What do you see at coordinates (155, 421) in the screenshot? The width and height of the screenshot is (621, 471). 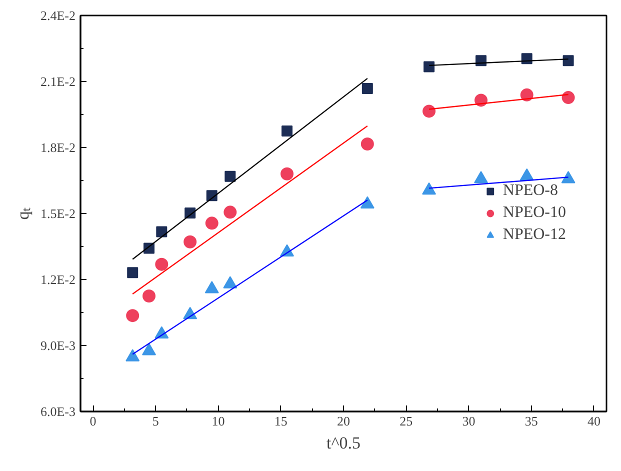 I see `x-tick-label: 5` at bounding box center [155, 421].